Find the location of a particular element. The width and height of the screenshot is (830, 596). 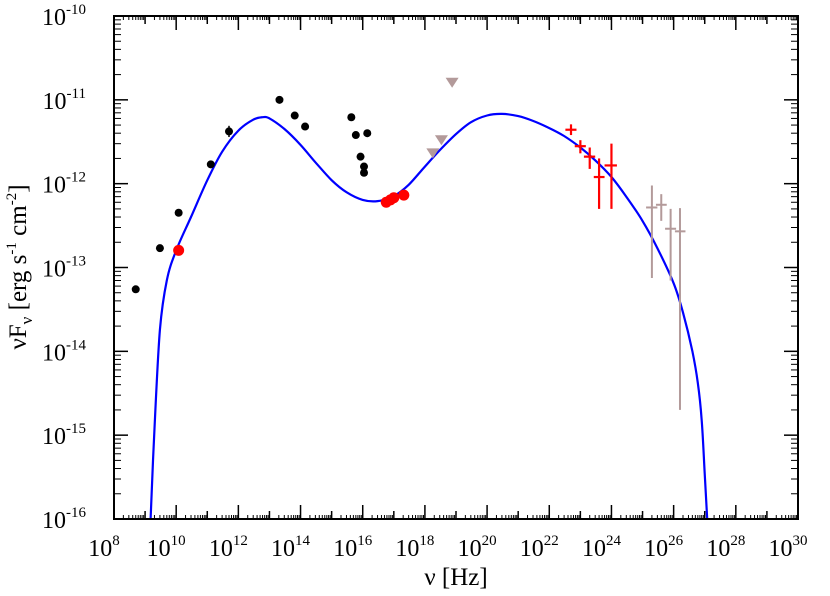

x-tick-label-exp: 10 is located at coordinates (178, 541).